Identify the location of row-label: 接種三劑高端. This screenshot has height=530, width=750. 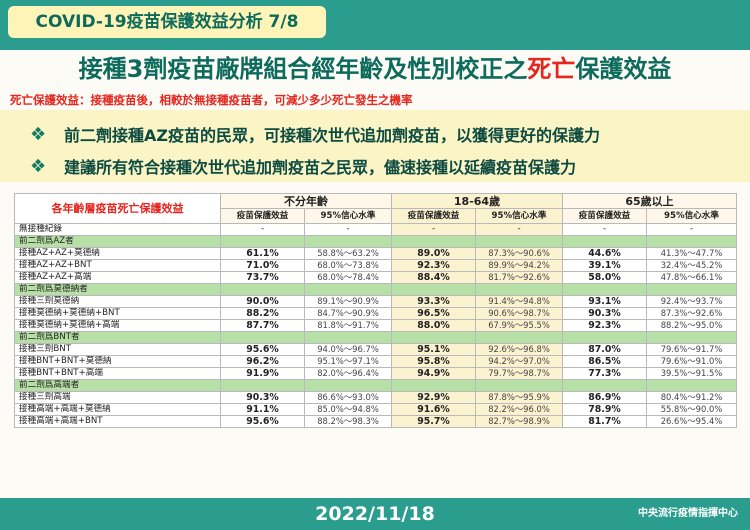
(117, 397).